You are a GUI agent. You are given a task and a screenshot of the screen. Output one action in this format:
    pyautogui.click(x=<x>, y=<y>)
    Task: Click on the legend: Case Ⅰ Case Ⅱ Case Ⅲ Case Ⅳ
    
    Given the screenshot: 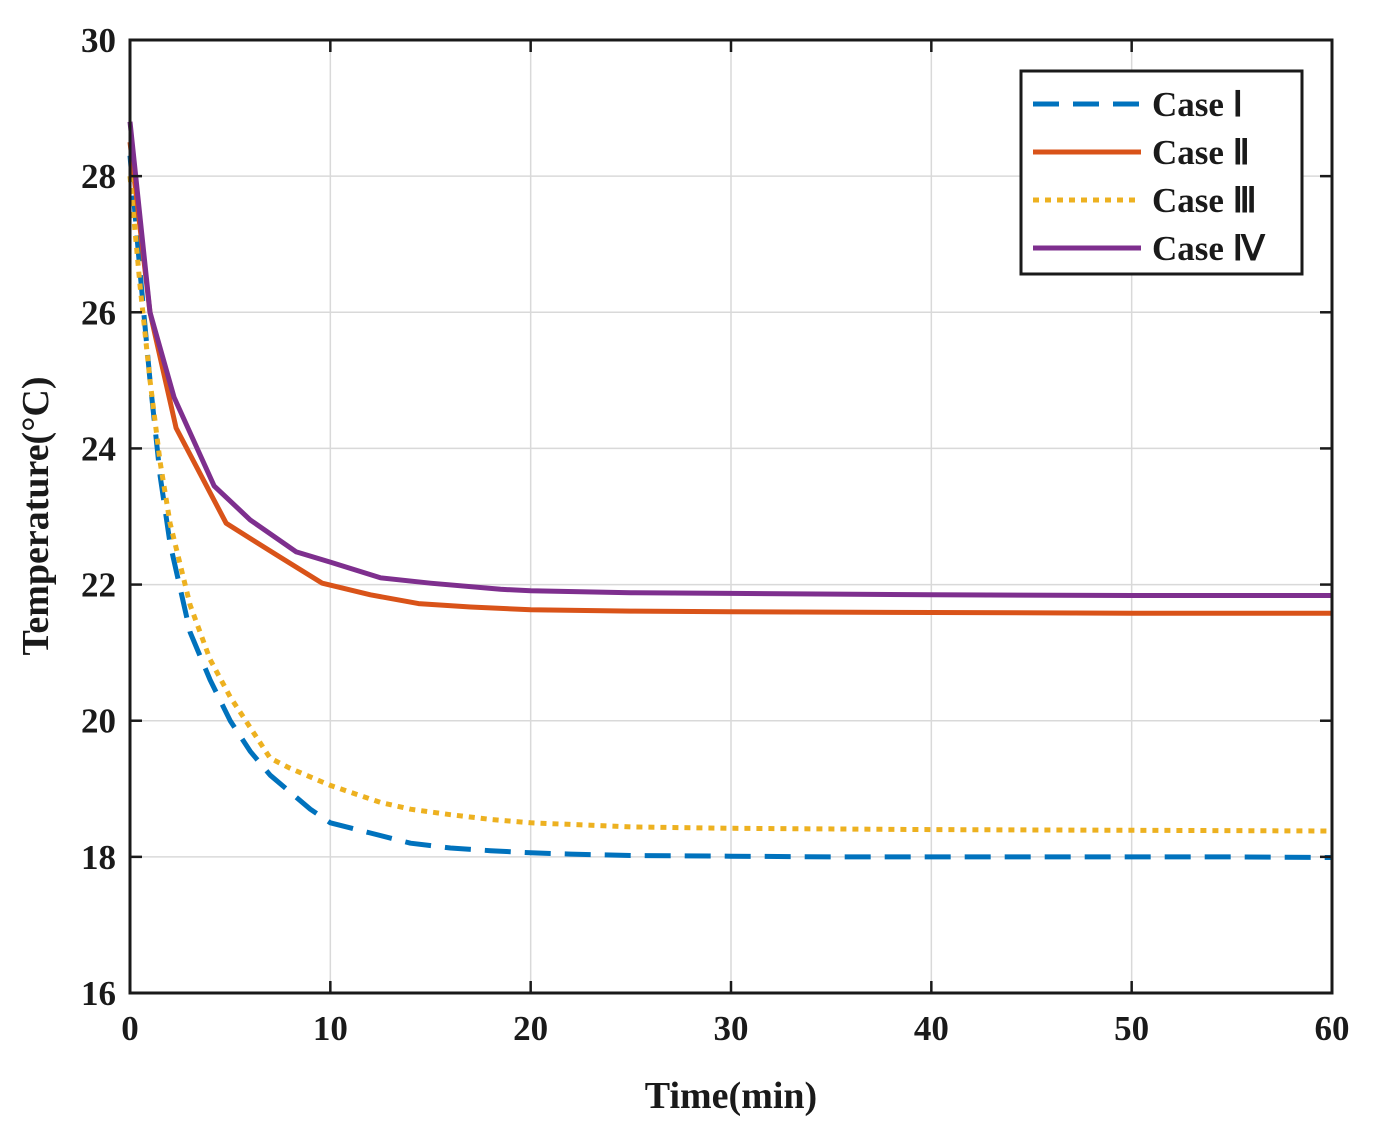 What is the action you would take?
    pyautogui.click(x=1161, y=172)
    